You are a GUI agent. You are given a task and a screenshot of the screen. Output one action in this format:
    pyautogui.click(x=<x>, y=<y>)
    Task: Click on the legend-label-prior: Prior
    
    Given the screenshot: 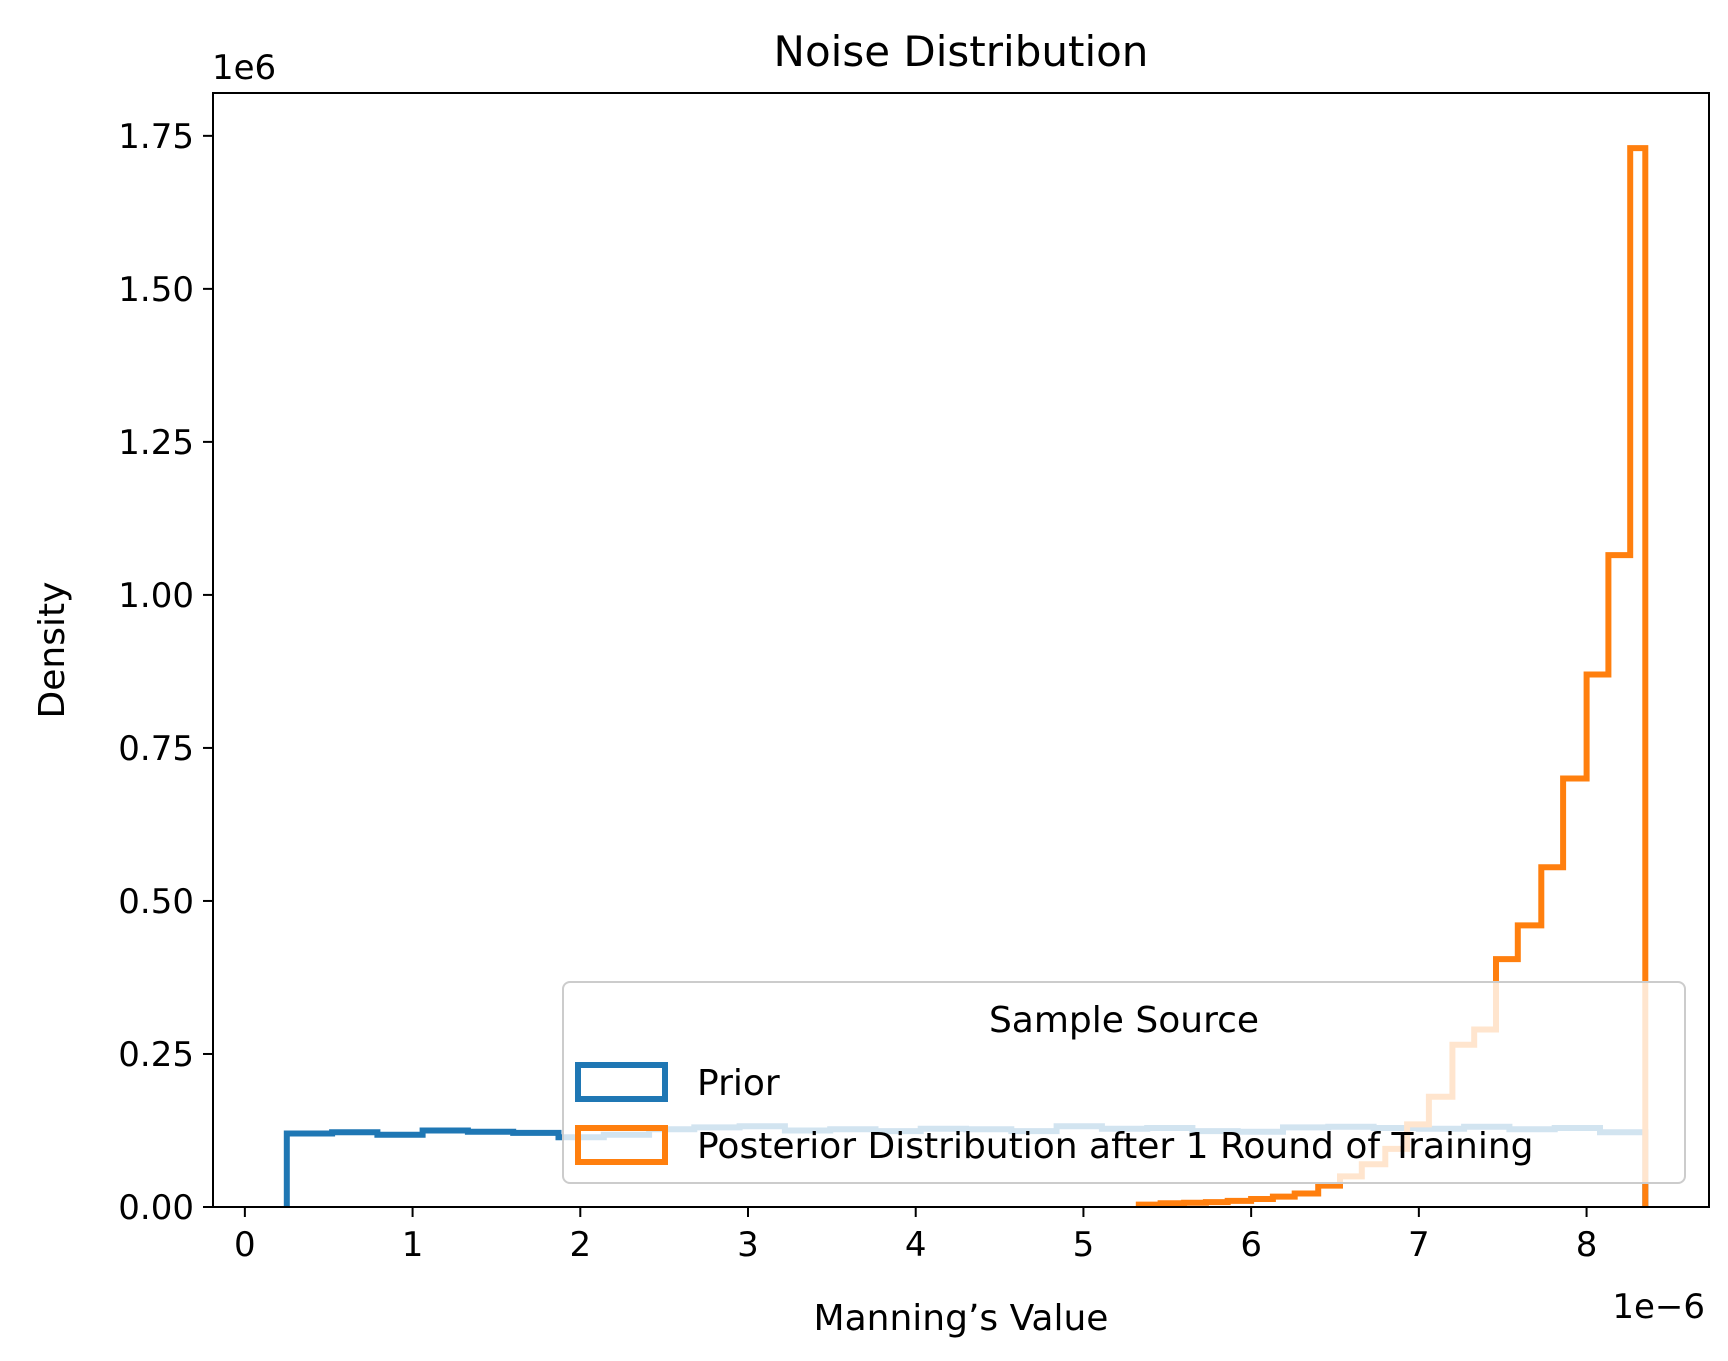 What is the action you would take?
    pyautogui.click(x=738, y=1083)
    